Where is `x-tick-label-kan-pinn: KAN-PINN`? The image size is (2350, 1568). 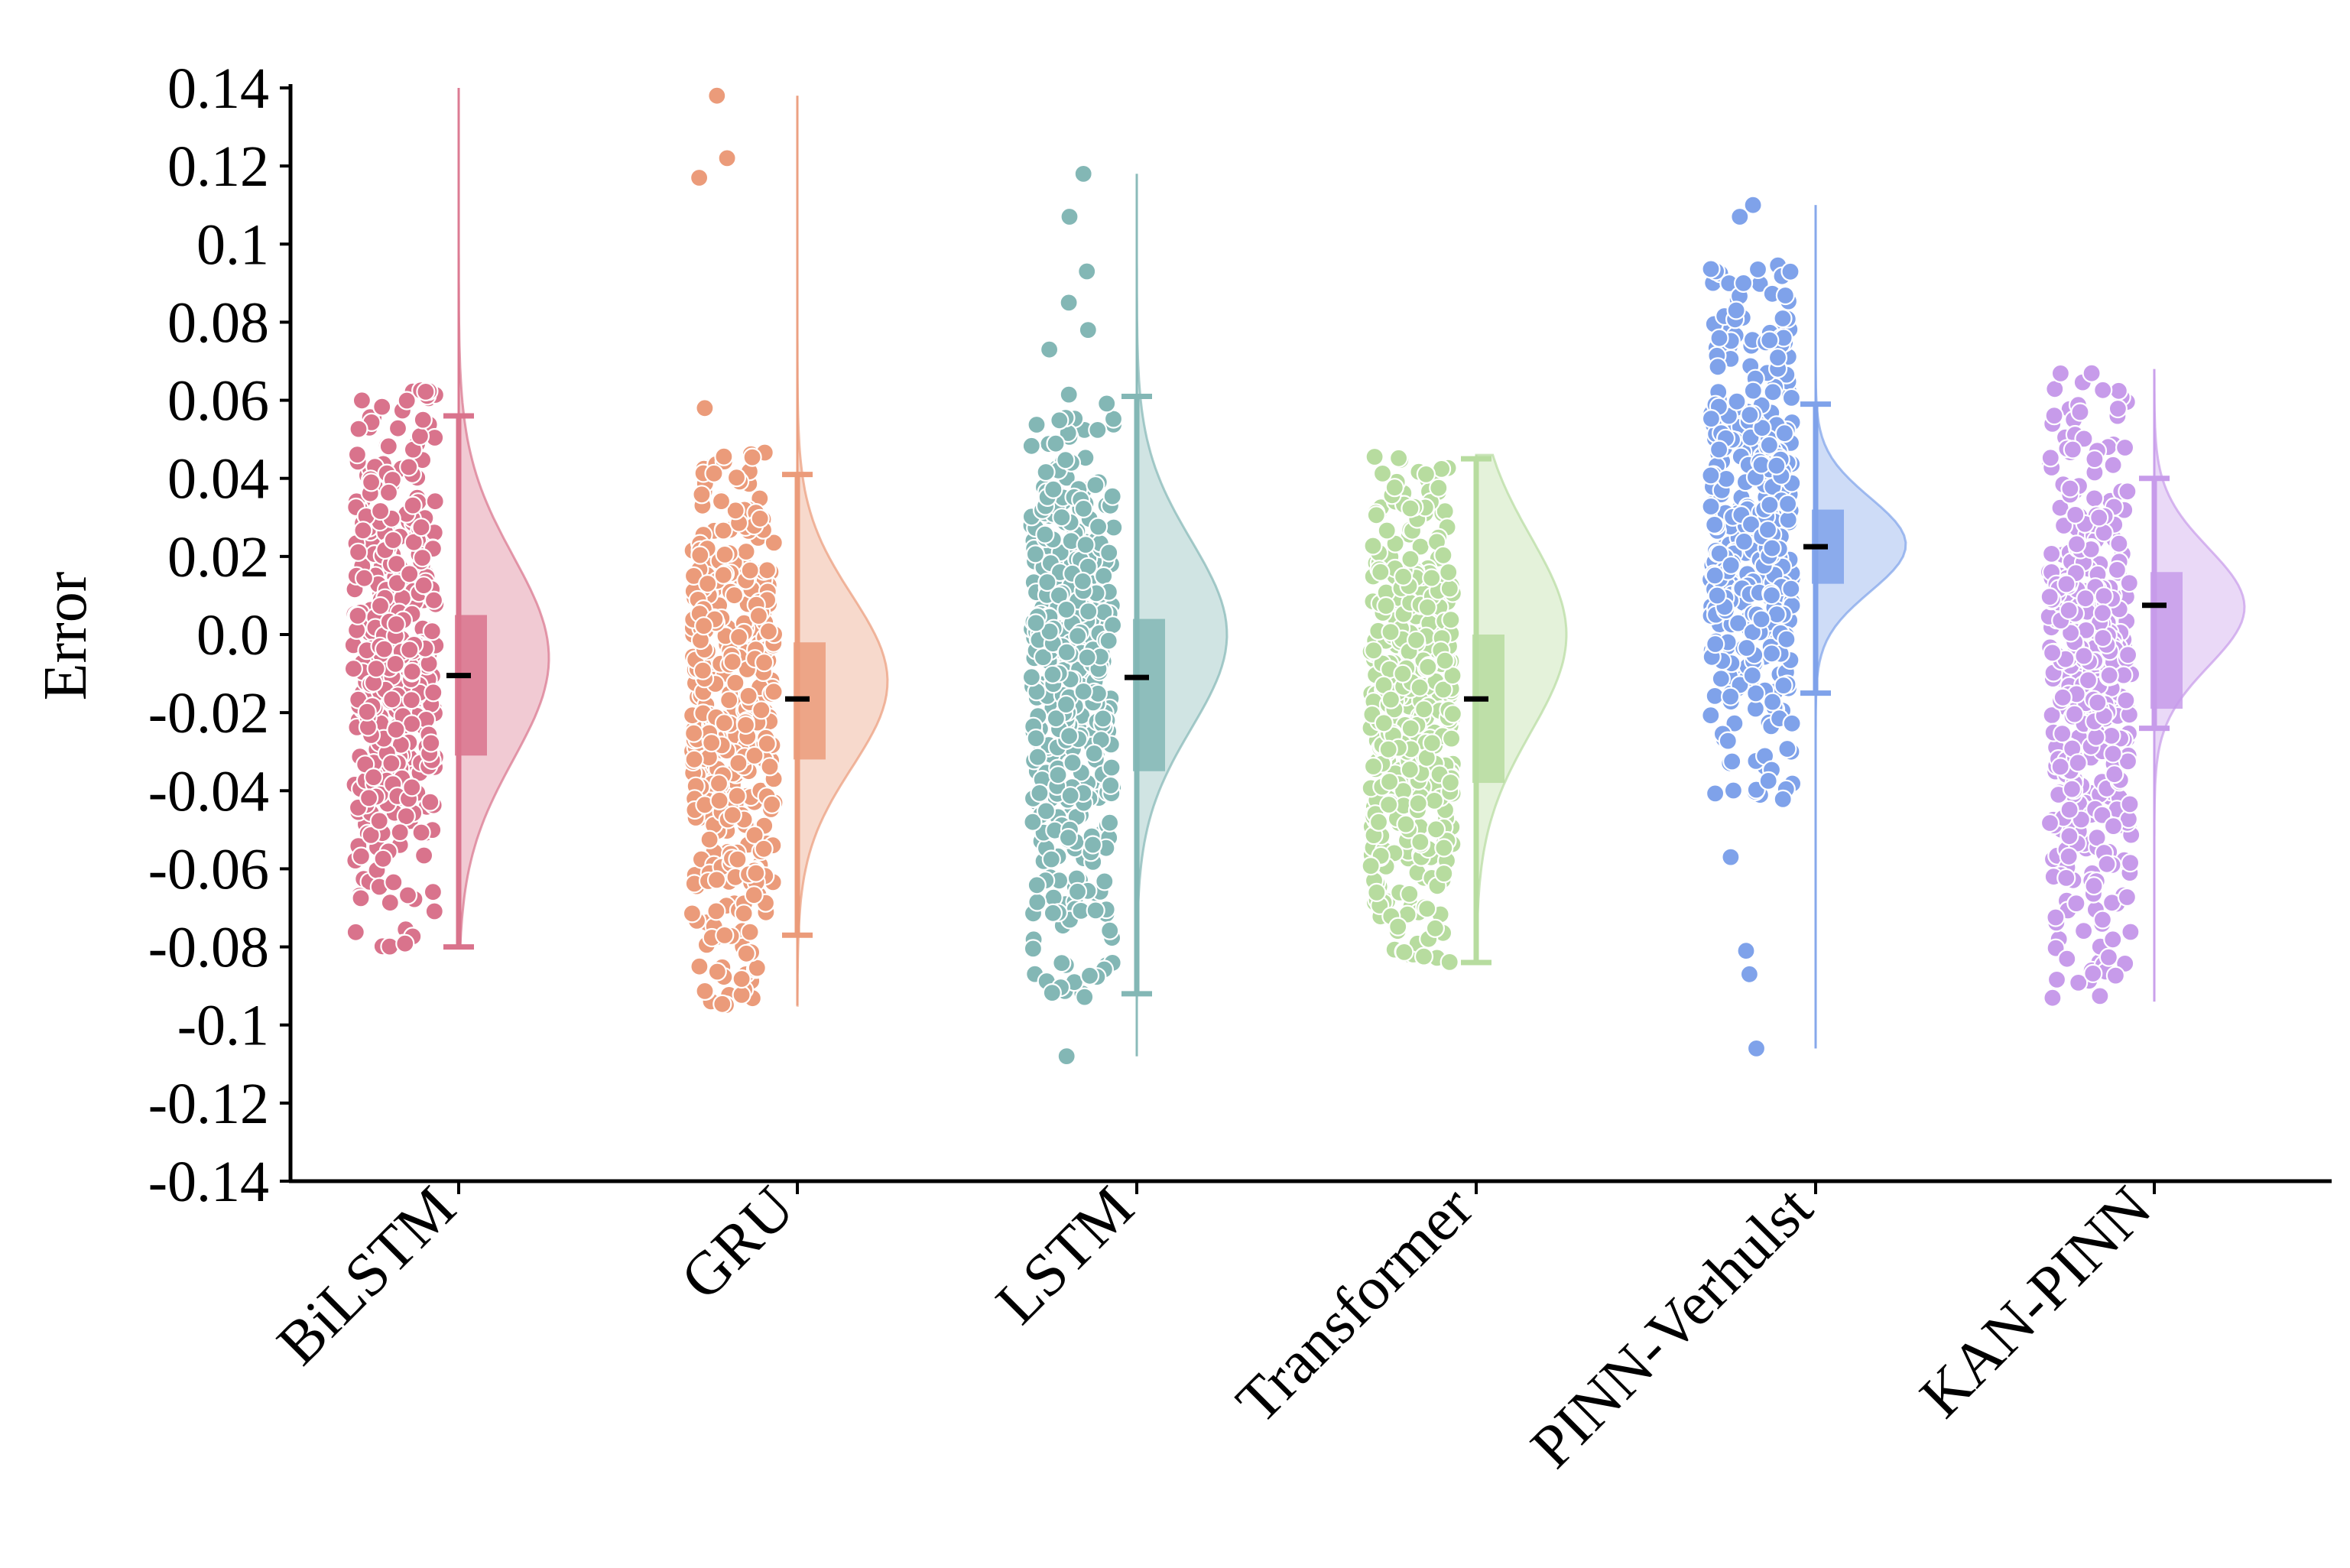 x-tick-label-kan-pinn: KAN-PINN is located at coordinates (2036, 1302).